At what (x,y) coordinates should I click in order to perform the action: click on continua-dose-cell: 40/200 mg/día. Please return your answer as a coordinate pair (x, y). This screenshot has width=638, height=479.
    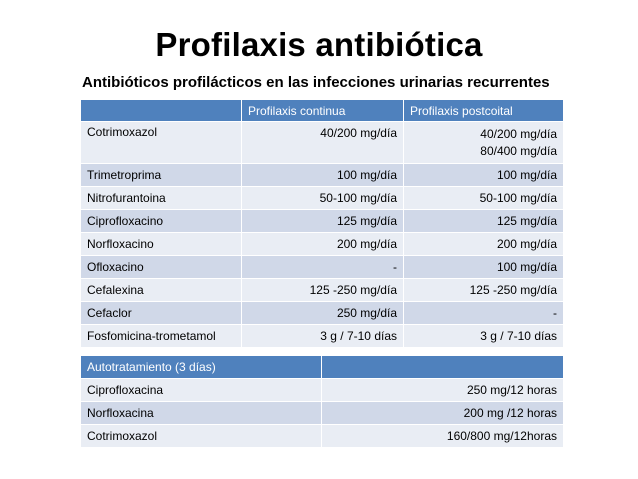
    Looking at the image, I should click on (322, 142).